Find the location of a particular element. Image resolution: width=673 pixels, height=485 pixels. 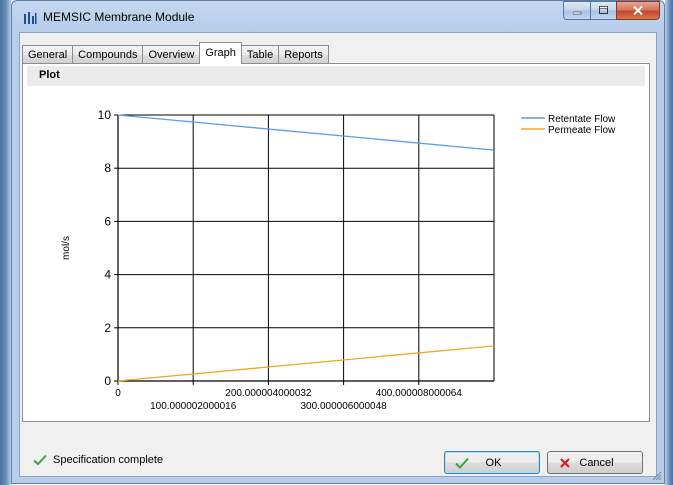

title-bar: MEMSIC Membrane Module is located at coordinates (338, 17).